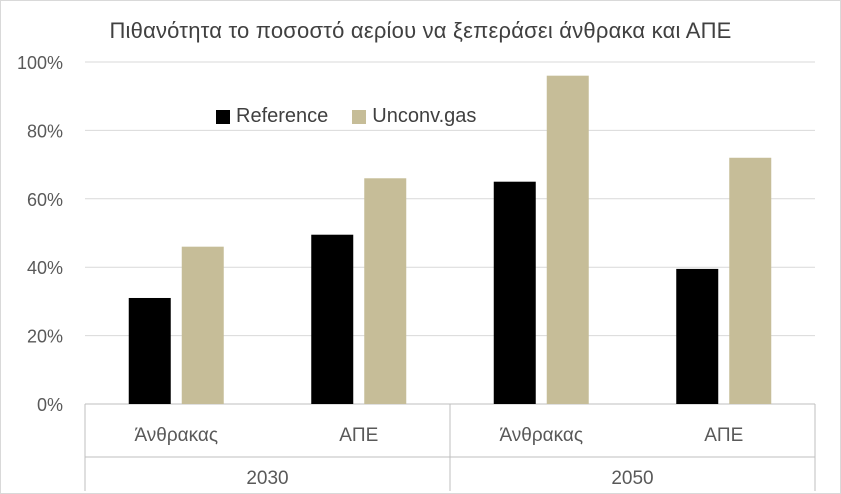  I want to click on y-tick-label: 100%, so click(40, 63).